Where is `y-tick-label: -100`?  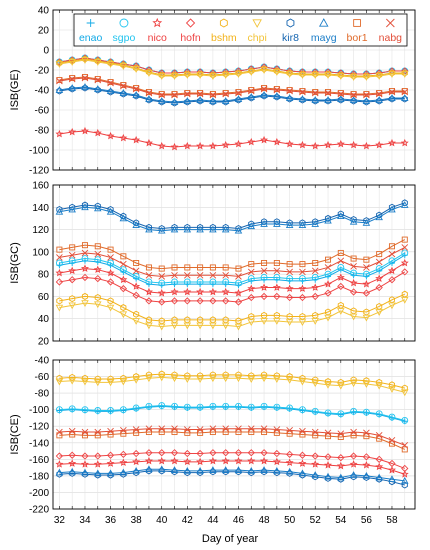
y-tick-label: -100 is located at coordinates (39, 151).